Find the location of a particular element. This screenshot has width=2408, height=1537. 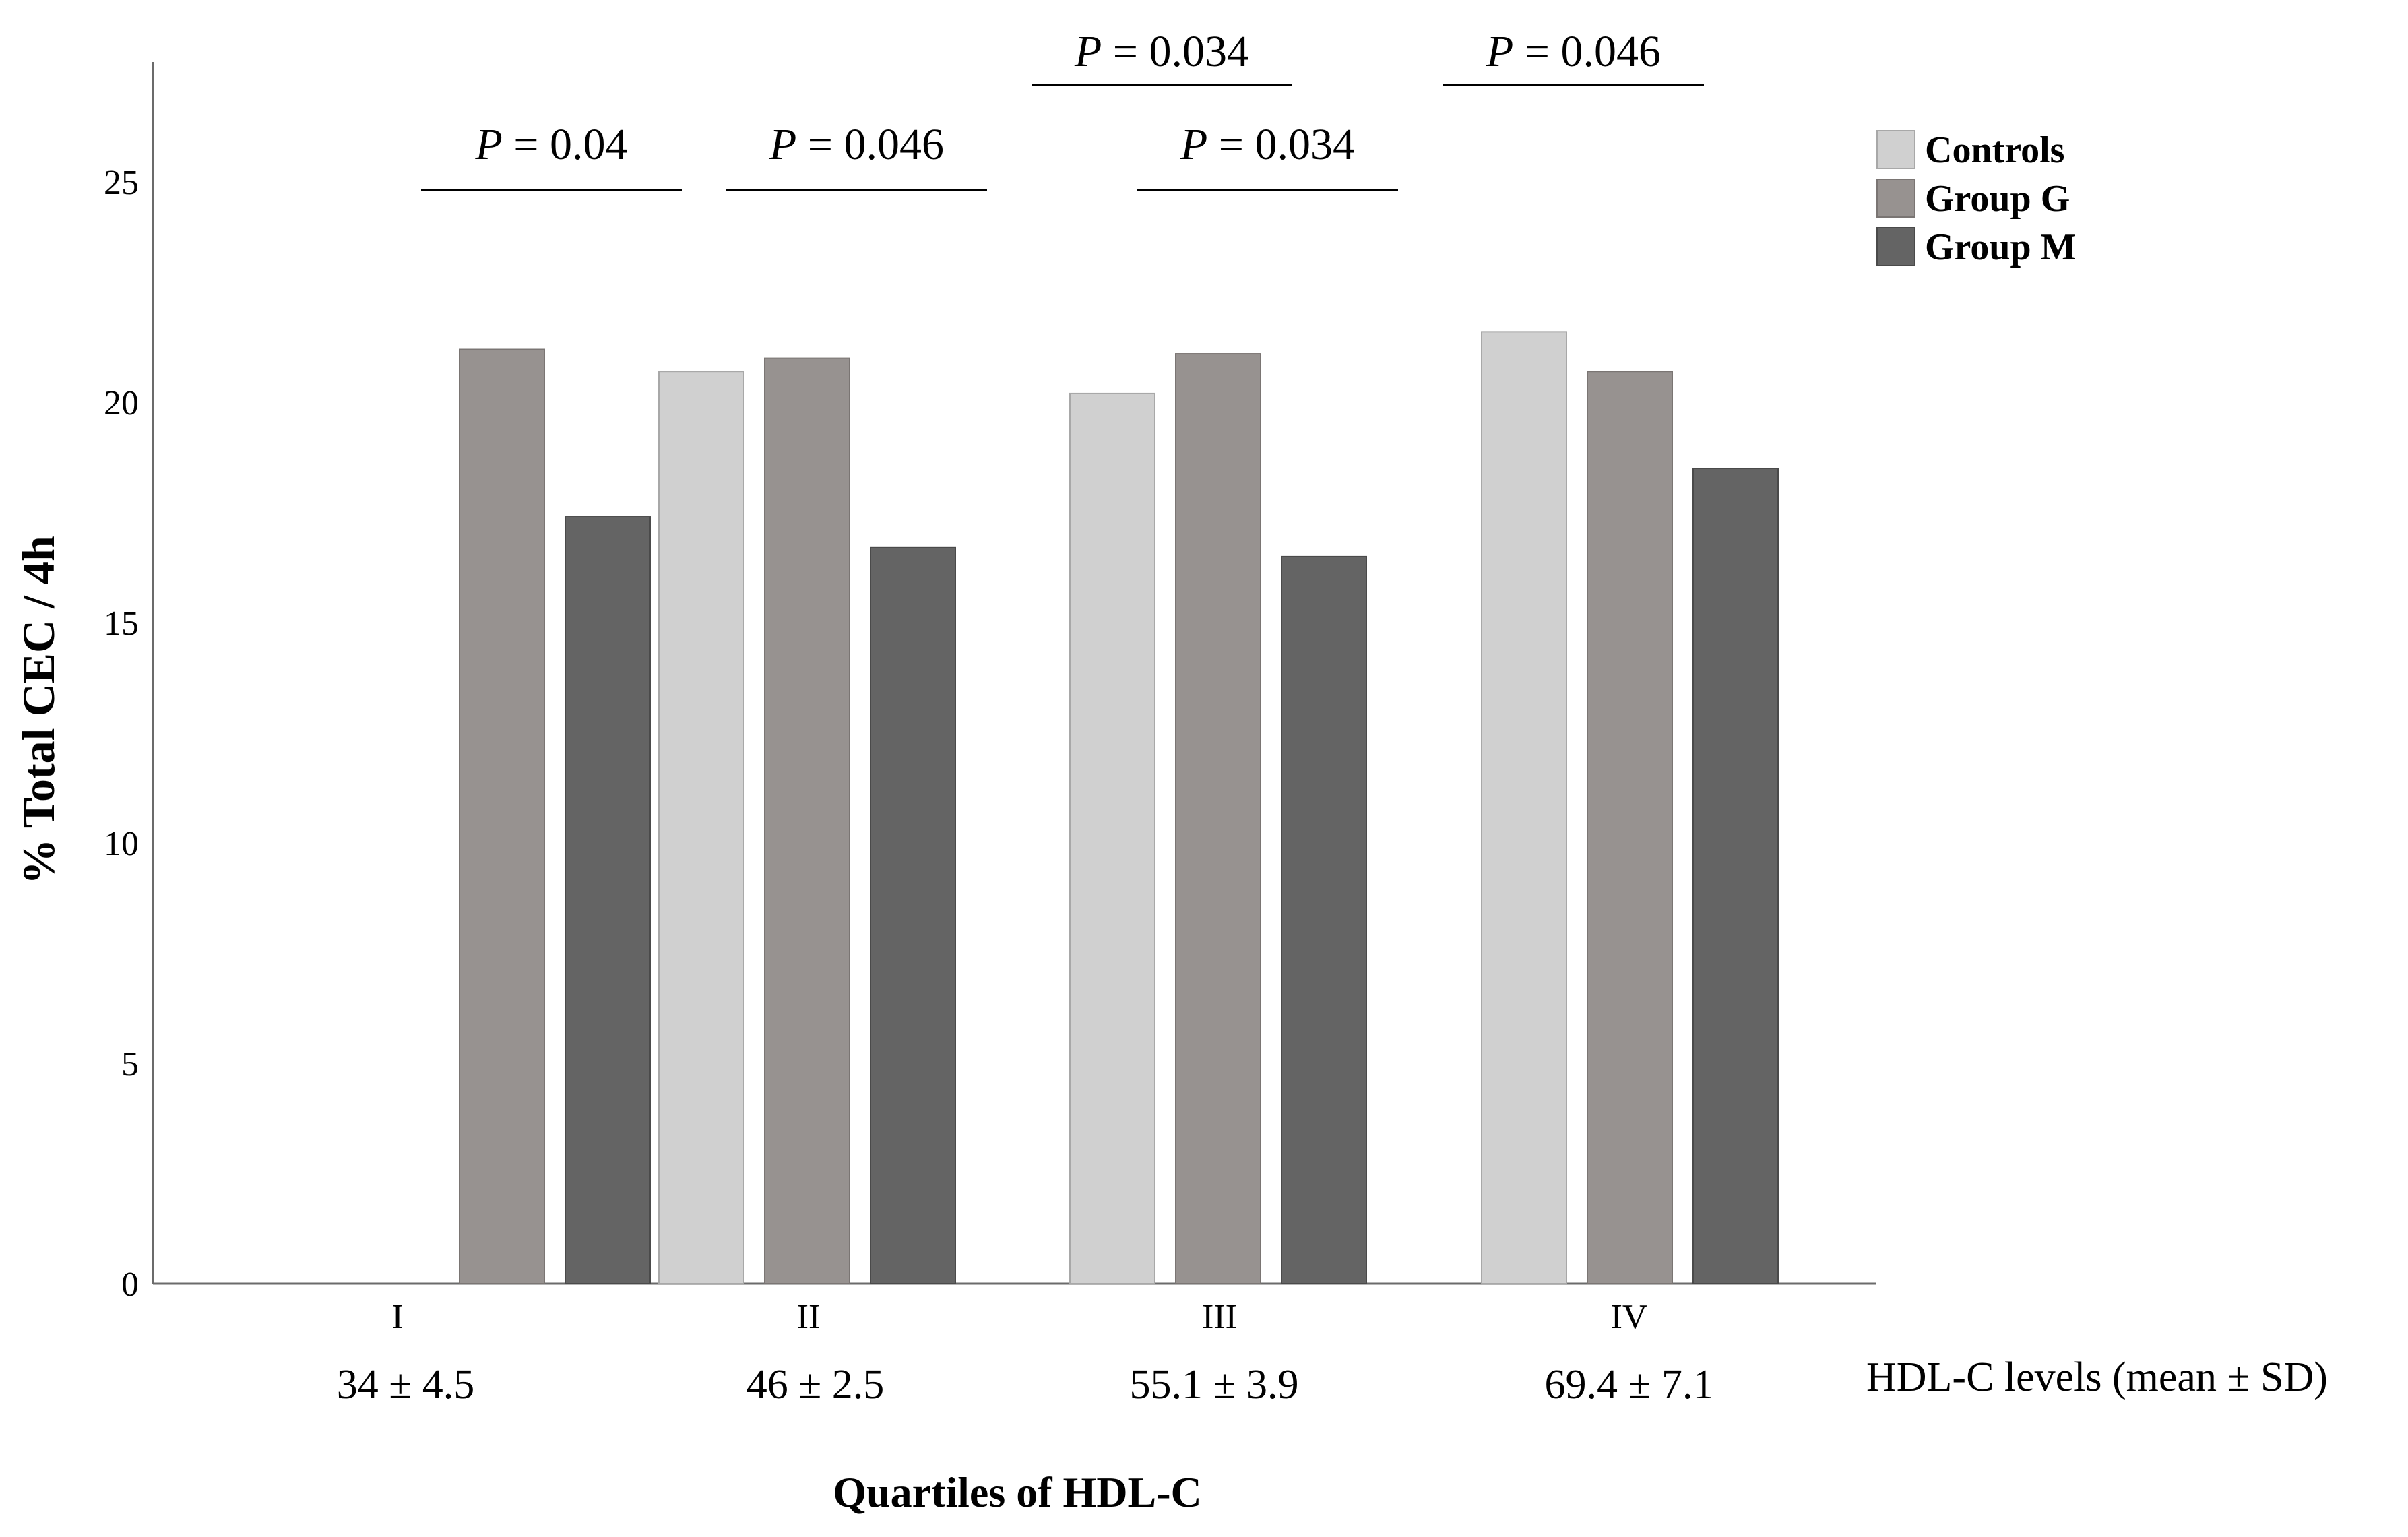

legend-label: Group G is located at coordinates (1998, 199).